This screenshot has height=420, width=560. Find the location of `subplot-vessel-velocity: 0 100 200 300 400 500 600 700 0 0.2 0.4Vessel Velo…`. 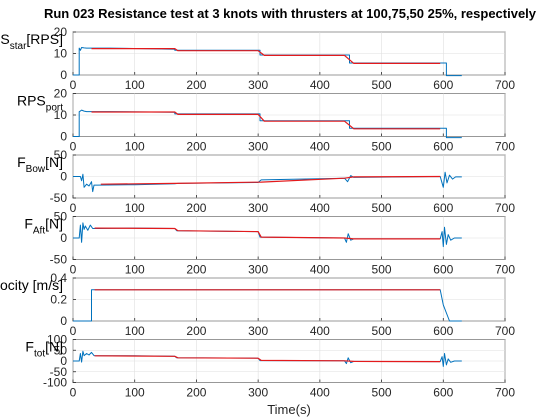

subplot-vessel-velocity: 0 100 200 300 400 500 600 700 0 0.2 0.4Vessel Velo… is located at coordinates (257, 304).